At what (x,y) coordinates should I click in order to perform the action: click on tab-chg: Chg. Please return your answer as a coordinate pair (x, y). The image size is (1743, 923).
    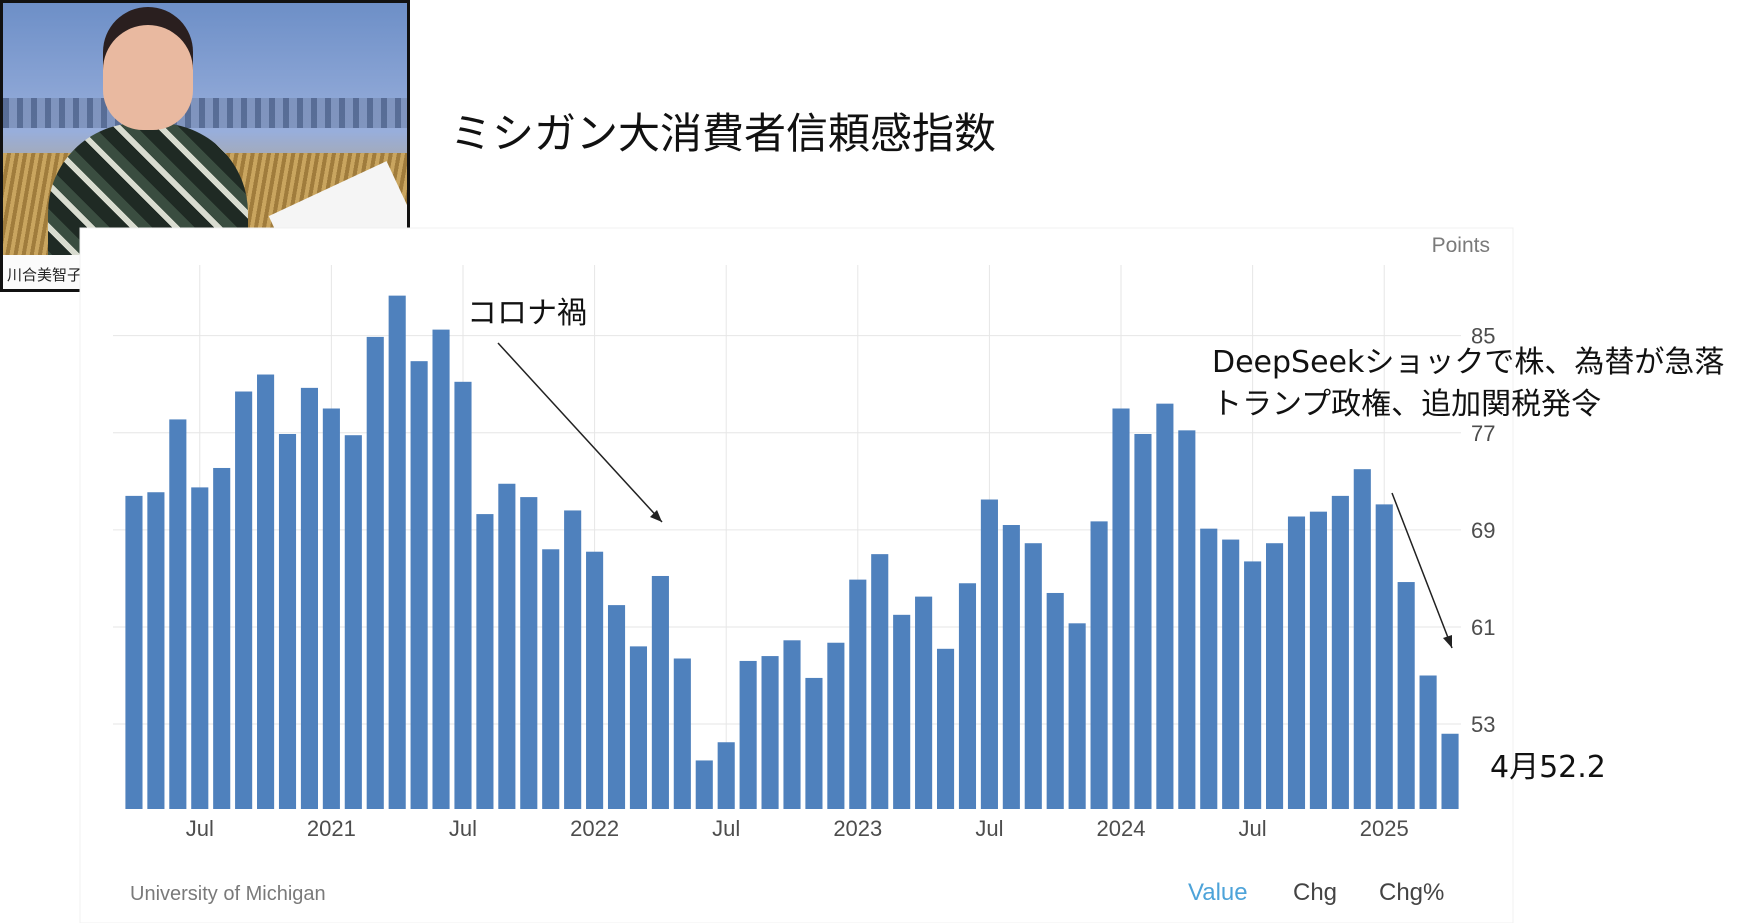
    Looking at the image, I should click on (1315, 892).